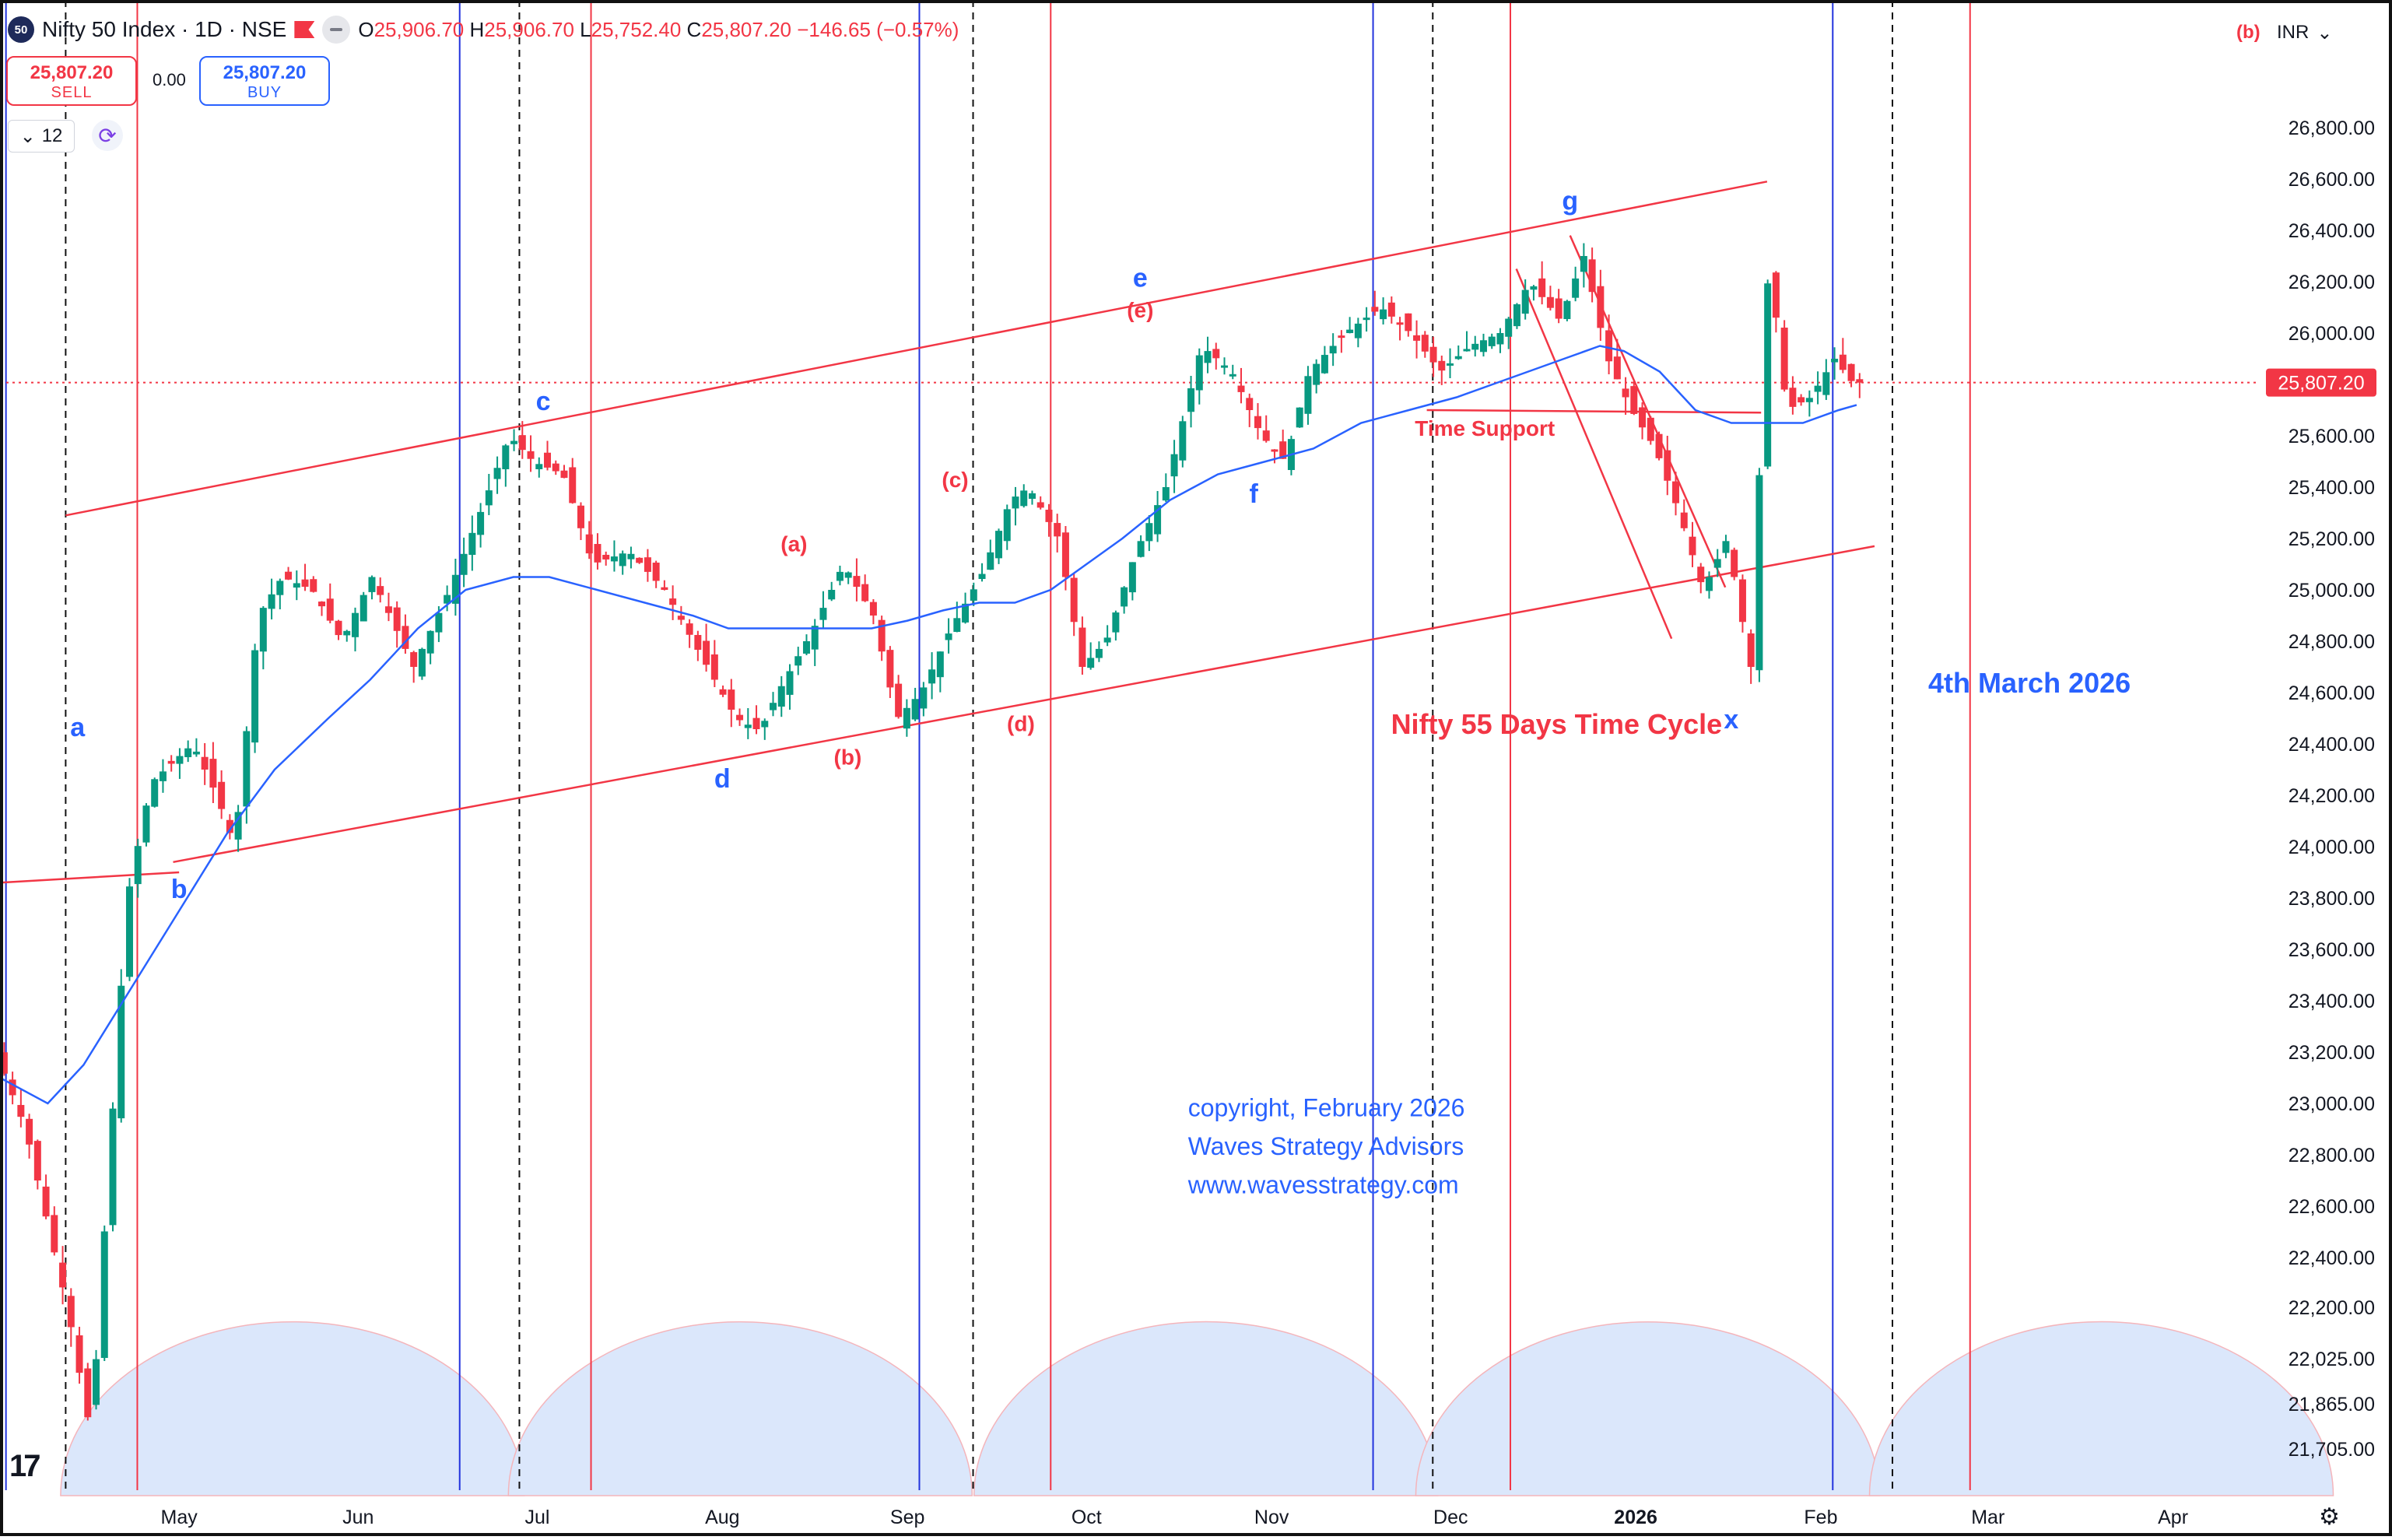 Image resolution: width=2392 pixels, height=1540 pixels. What do you see at coordinates (2332, 950) in the screenshot?
I see `price-tick-label: 23,600.00` at bounding box center [2332, 950].